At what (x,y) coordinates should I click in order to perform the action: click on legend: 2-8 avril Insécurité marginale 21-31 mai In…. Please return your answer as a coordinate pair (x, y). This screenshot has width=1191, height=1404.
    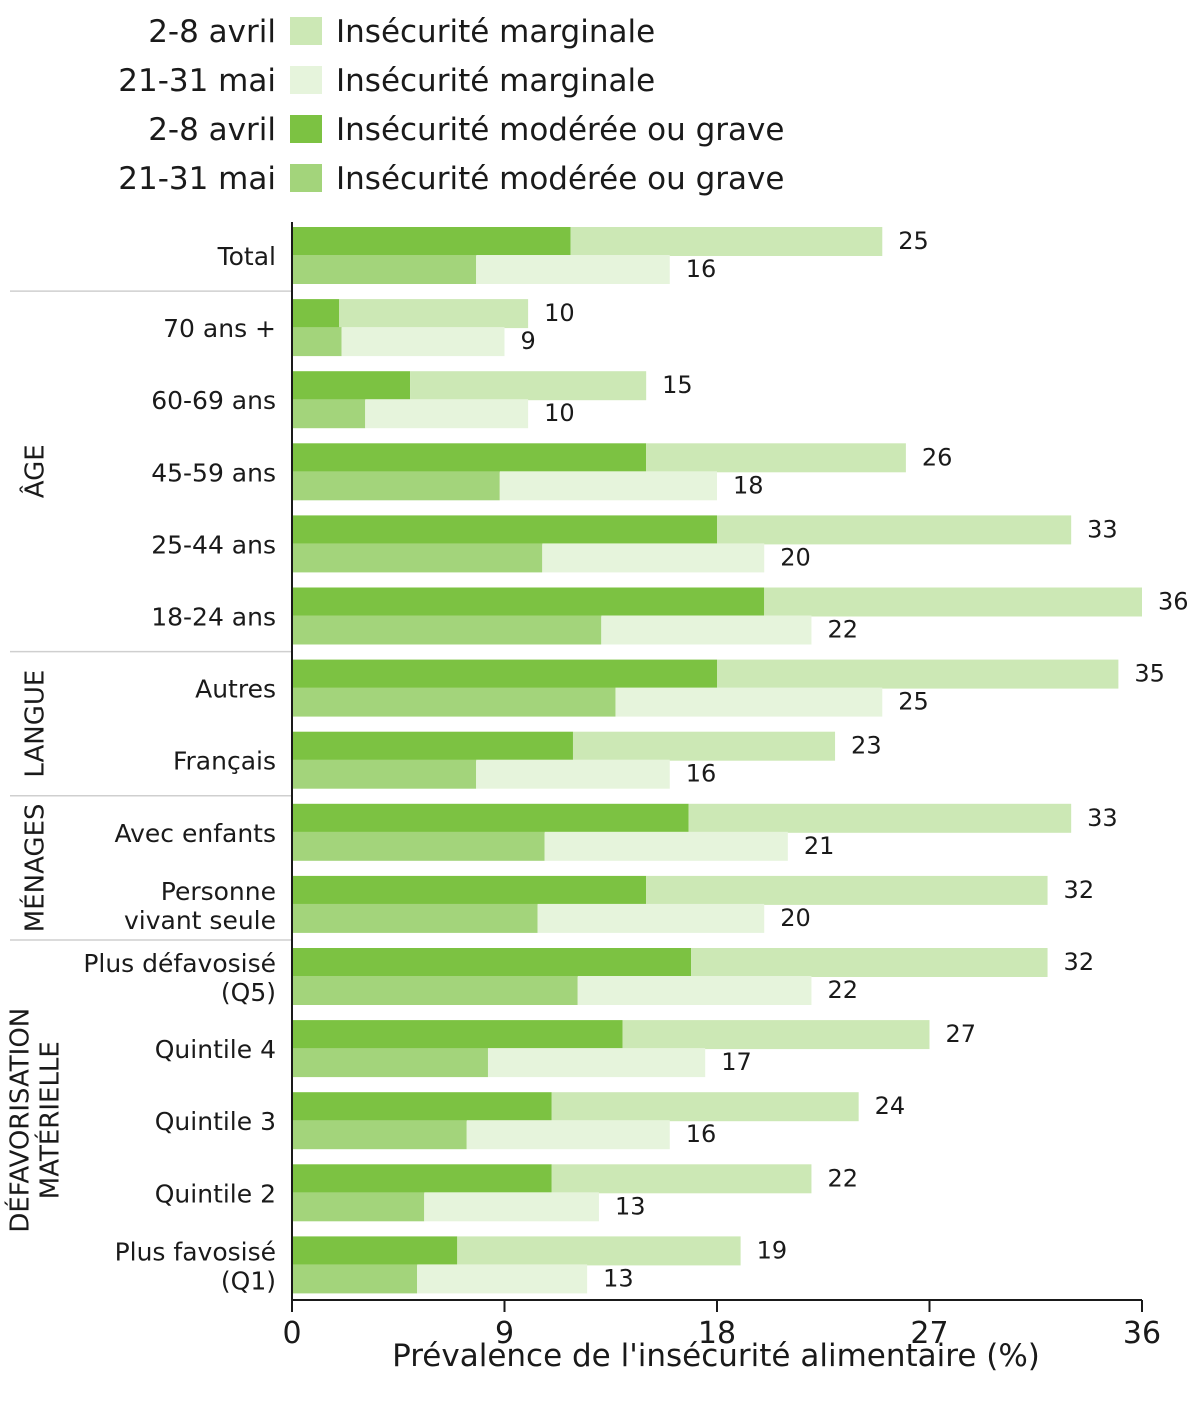
    Looking at the image, I should click on (451, 105).